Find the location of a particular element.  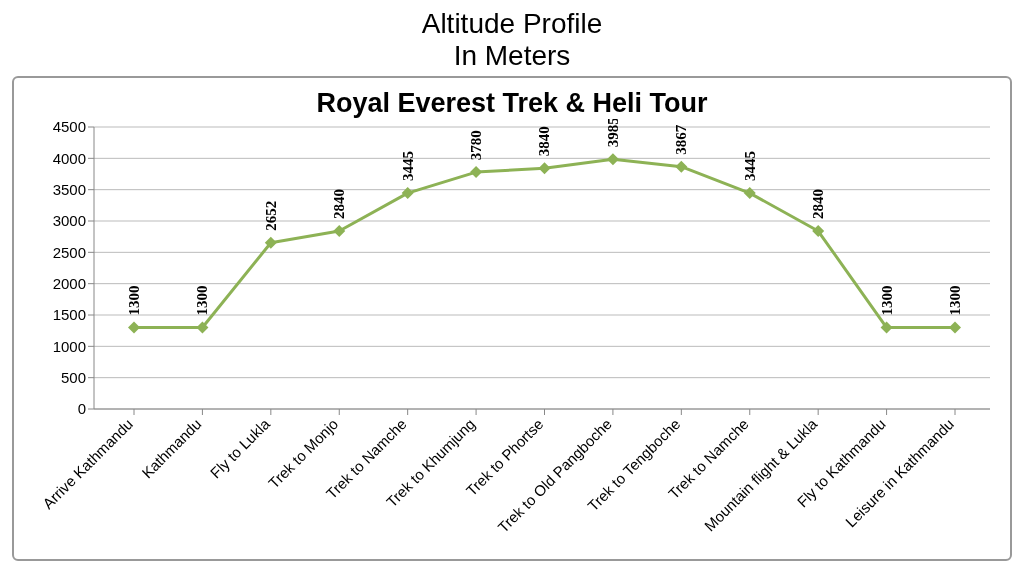

data-label: 3867 is located at coordinates (681, 139).